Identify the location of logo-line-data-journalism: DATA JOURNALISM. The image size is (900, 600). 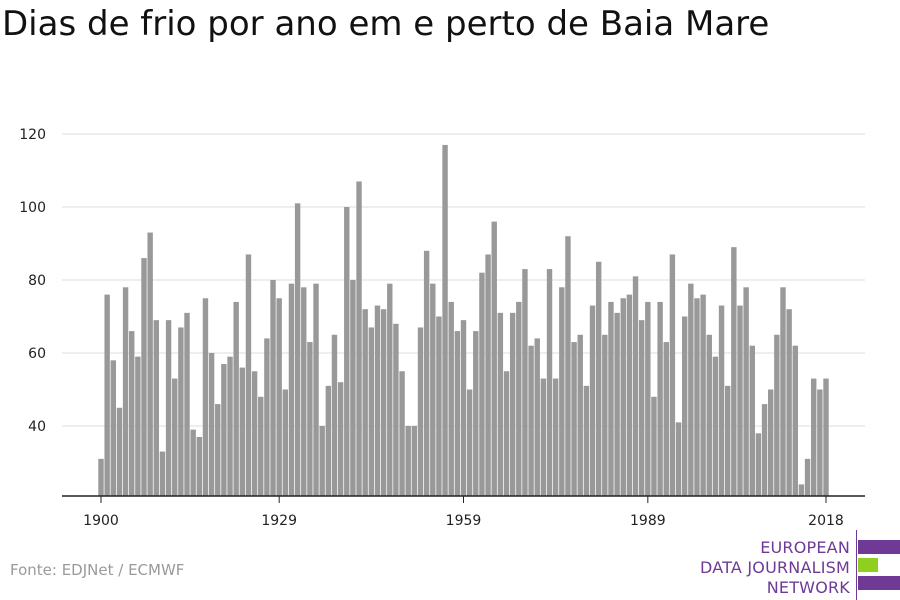
(775, 567).